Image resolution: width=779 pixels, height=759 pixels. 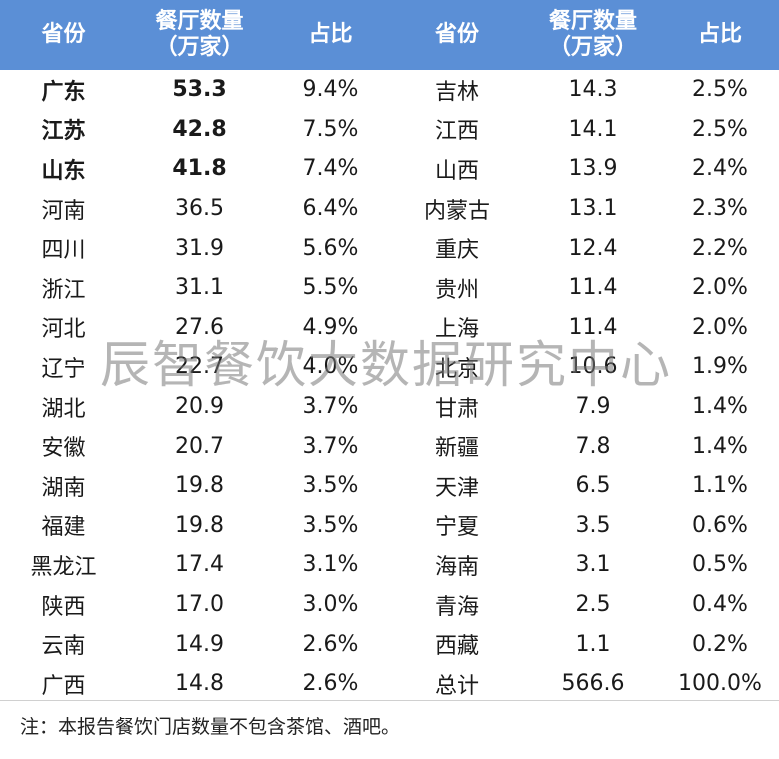 I want to click on table-row: 福建 19.8 3.5% 宁夏 3.5 0.6%, so click(x=389, y=526).